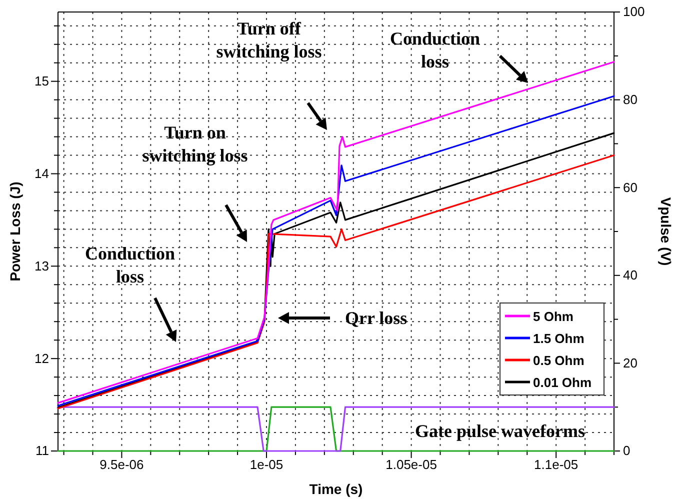 The height and width of the screenshot is (499, 673). What do you see at coordinates (500, 431) in the screenshot?
I see `annotation: Gate pulse waveforms` at bounding box center [500, 431].